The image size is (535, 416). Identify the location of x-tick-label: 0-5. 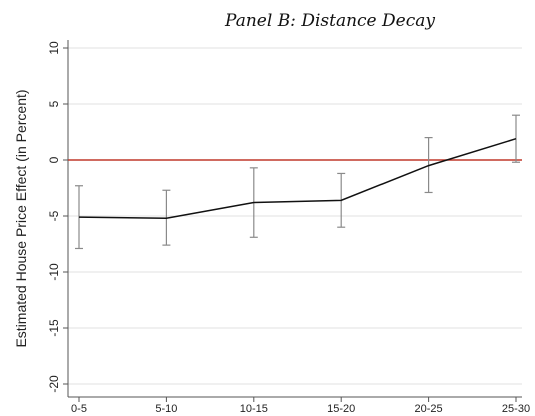
(79, 409).